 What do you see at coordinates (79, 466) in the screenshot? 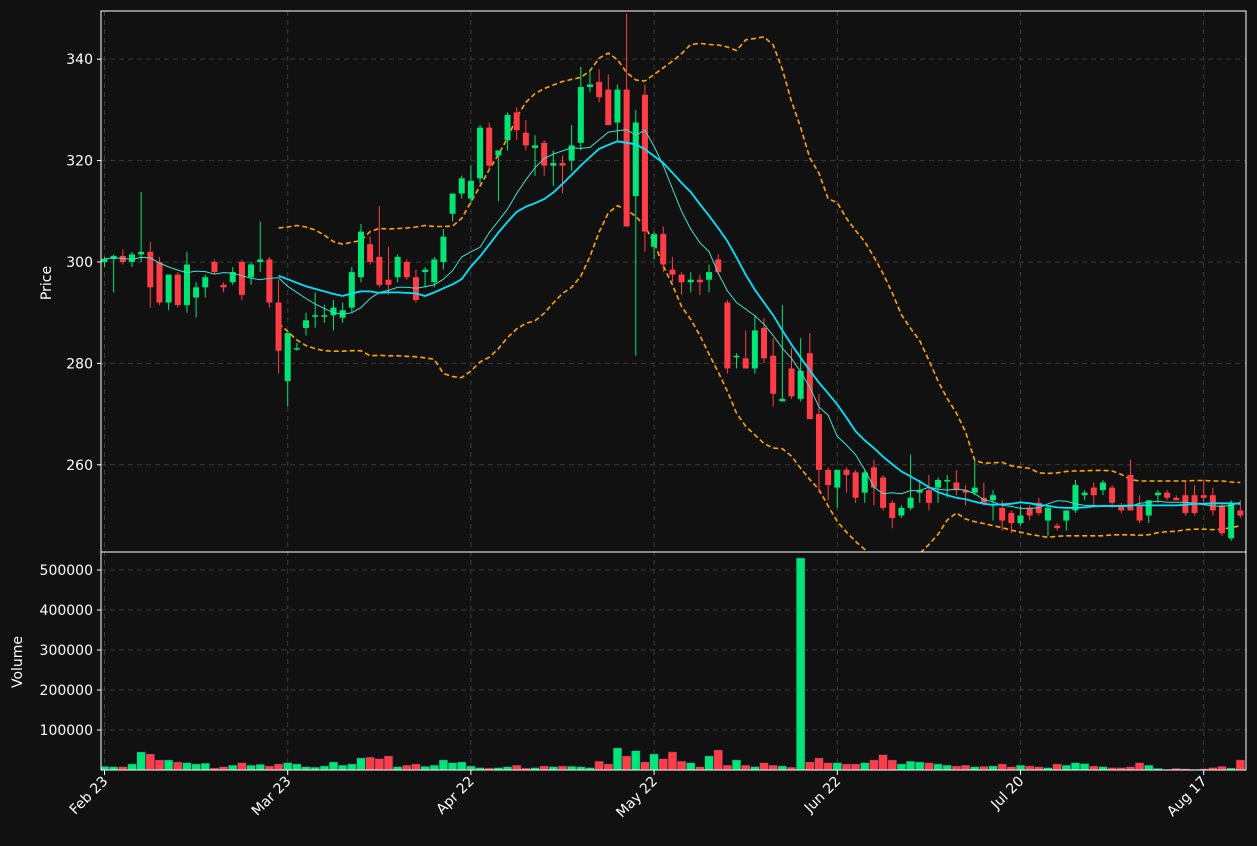
I see `price-tick-label: 260` at bounding box center [79, 466].